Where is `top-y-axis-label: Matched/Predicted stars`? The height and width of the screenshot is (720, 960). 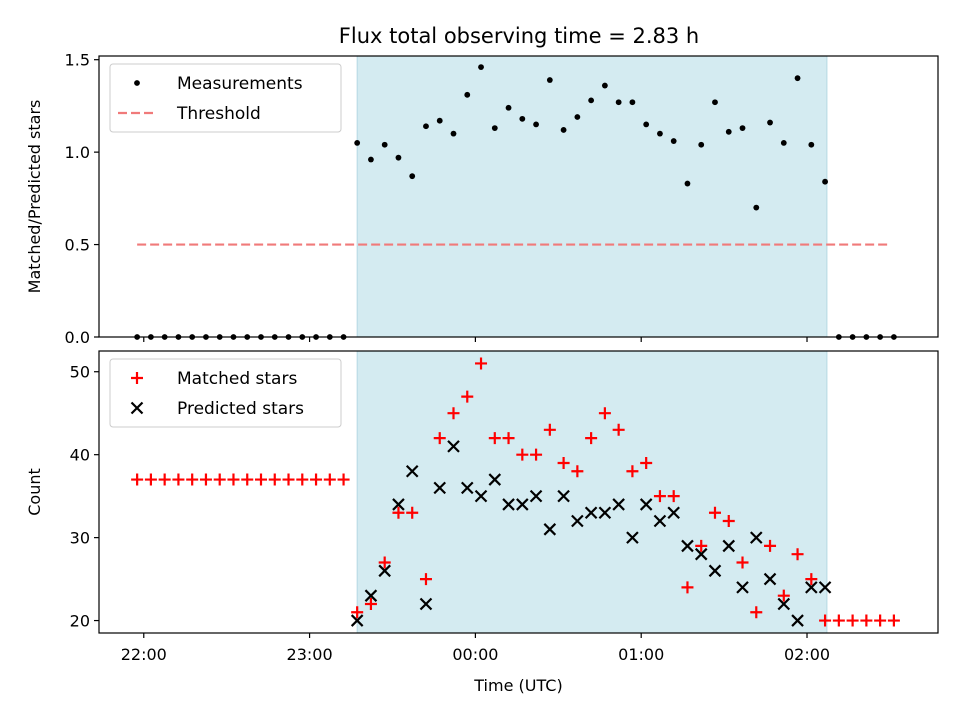 top-y-axis-label: Matched/Predicted stars is located at coordinates (34, 197).